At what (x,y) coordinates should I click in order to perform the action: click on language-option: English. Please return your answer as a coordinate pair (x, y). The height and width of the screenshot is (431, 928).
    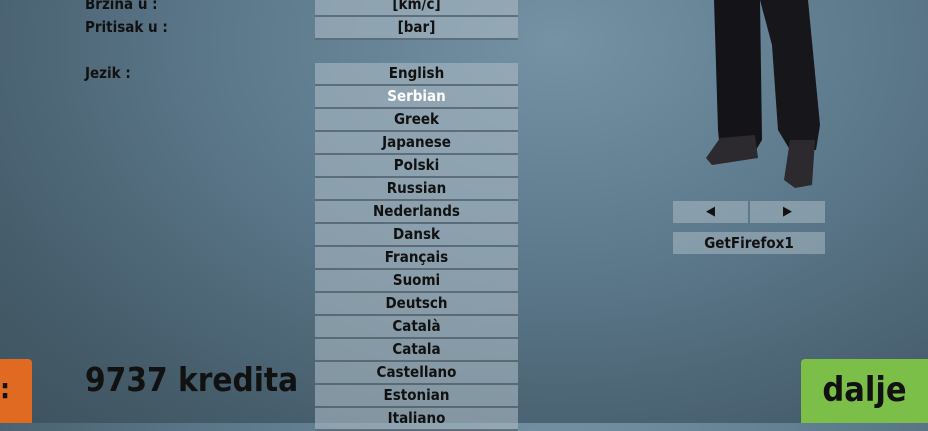
    Looking at the image, I should click on (416, 74).